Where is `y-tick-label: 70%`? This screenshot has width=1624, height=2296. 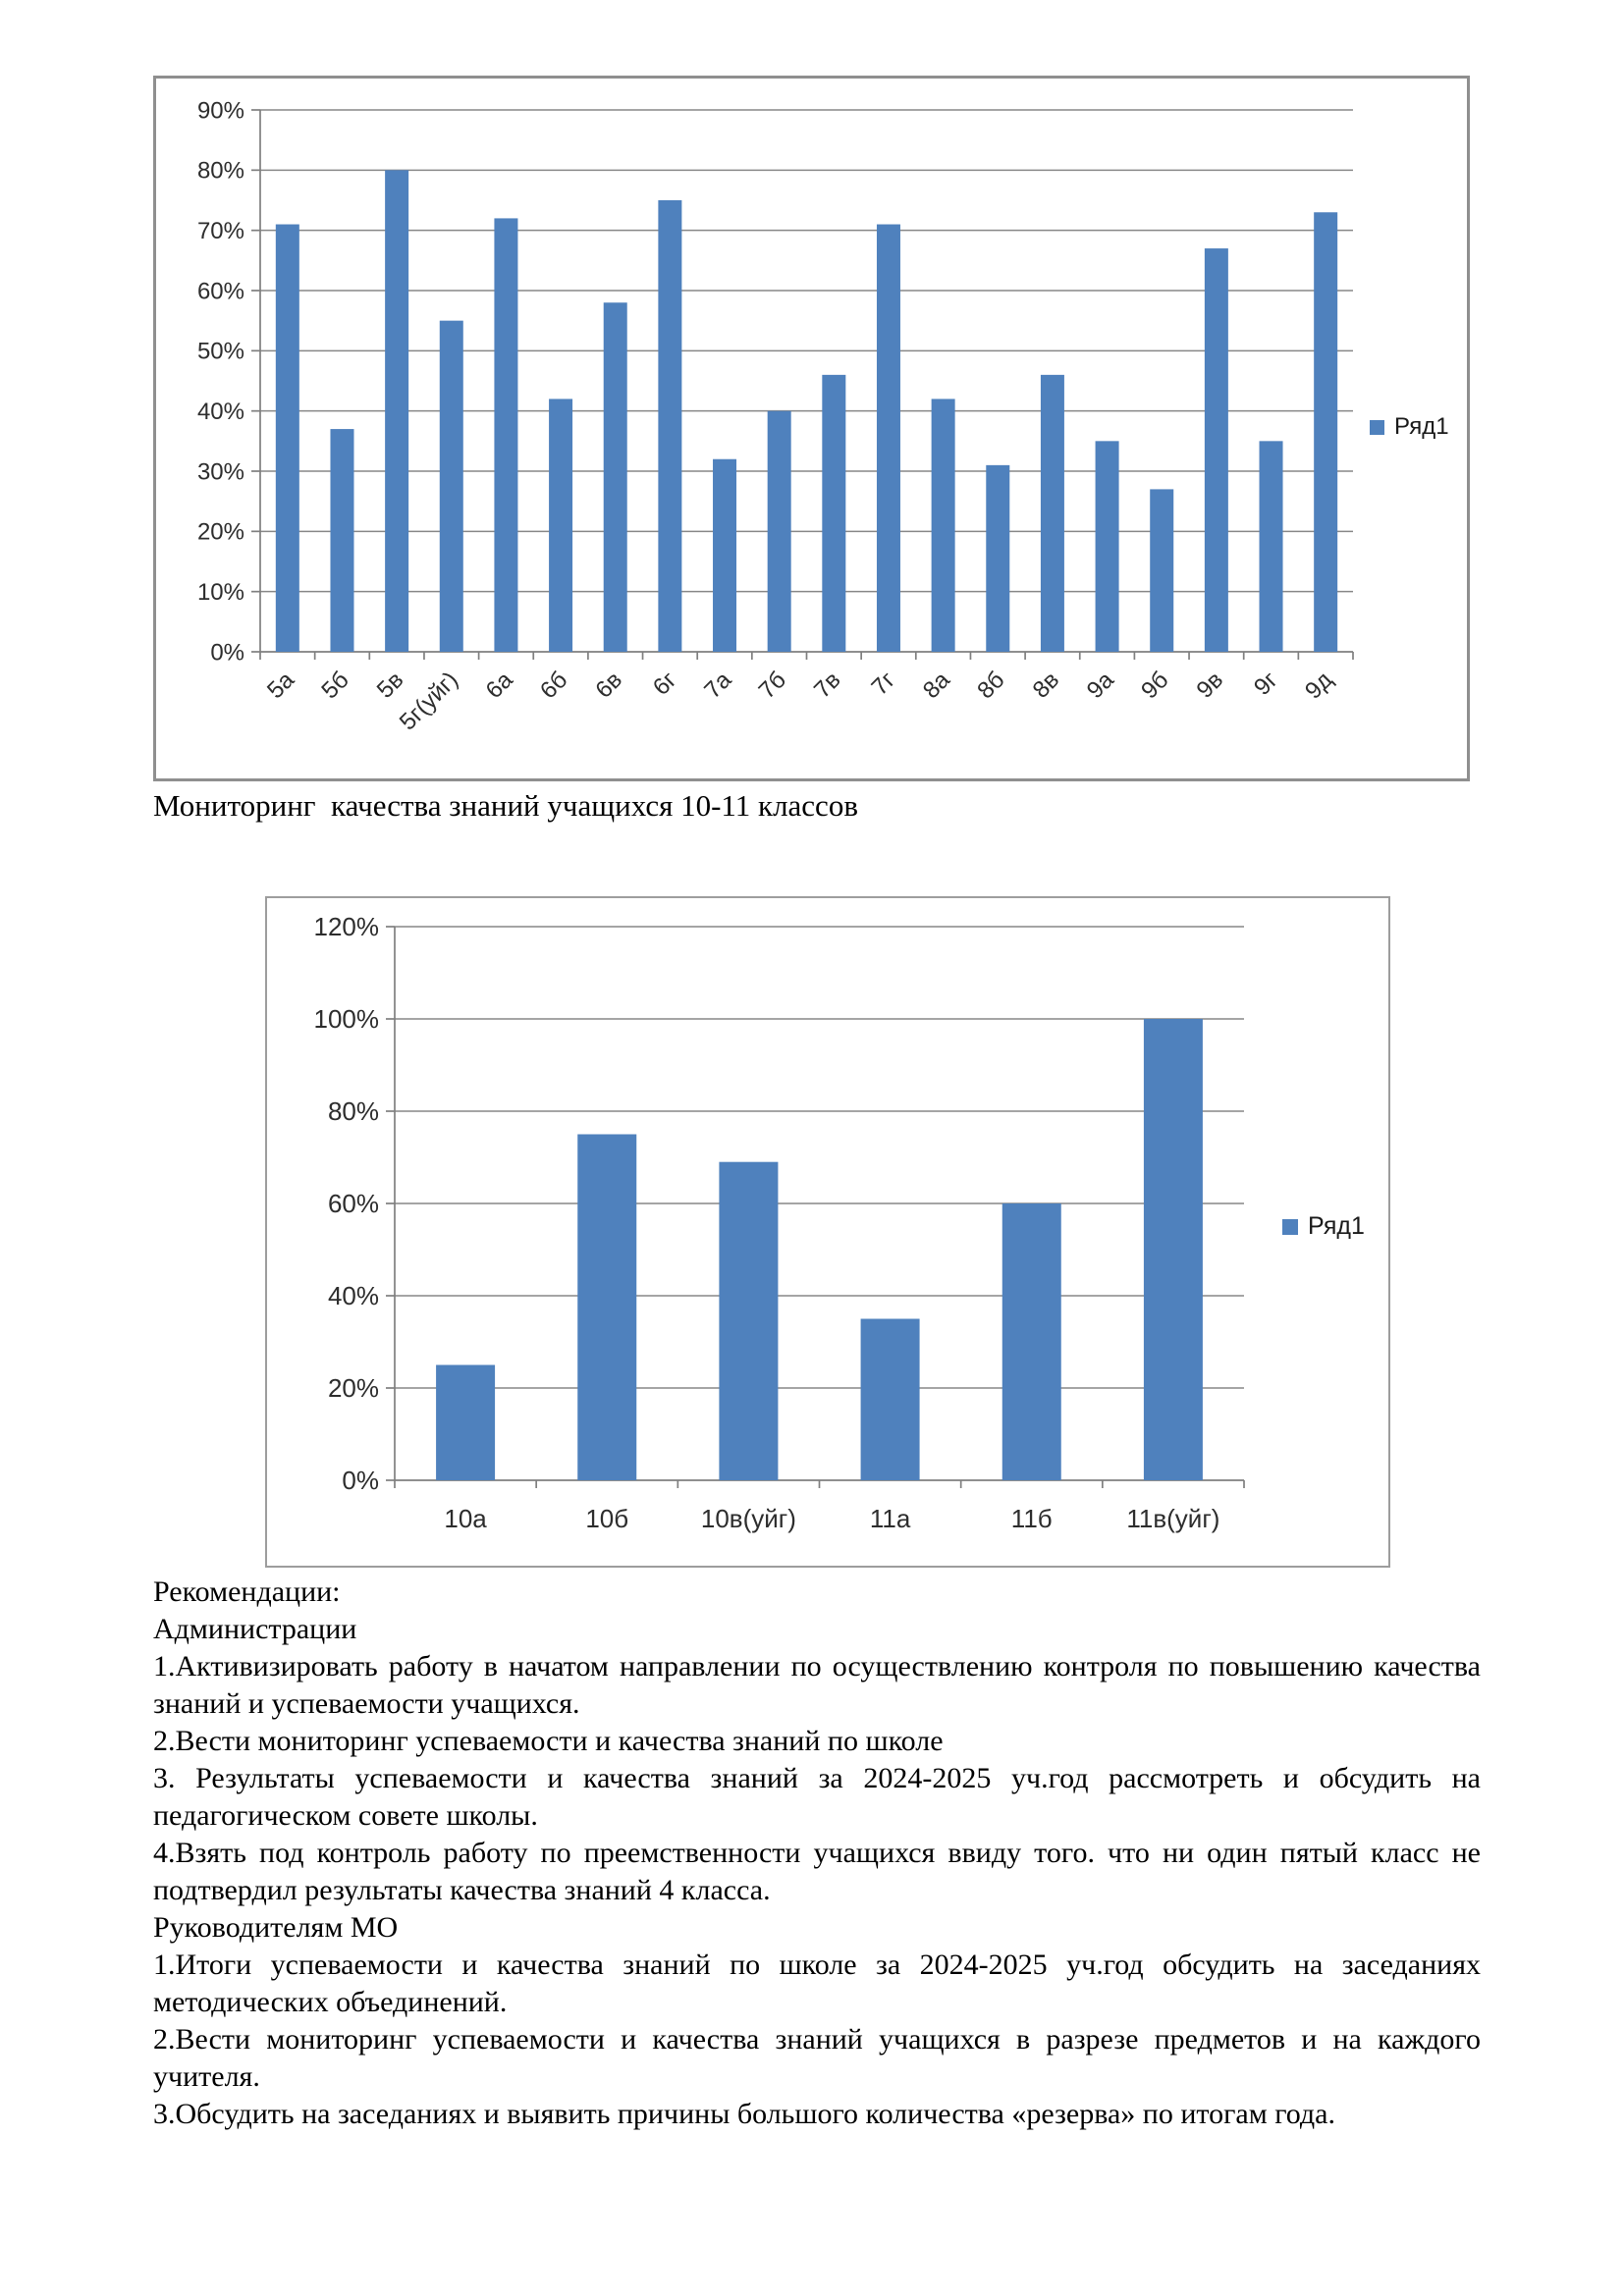
y-tick-label: 70% is located at coordinates (220, 231).